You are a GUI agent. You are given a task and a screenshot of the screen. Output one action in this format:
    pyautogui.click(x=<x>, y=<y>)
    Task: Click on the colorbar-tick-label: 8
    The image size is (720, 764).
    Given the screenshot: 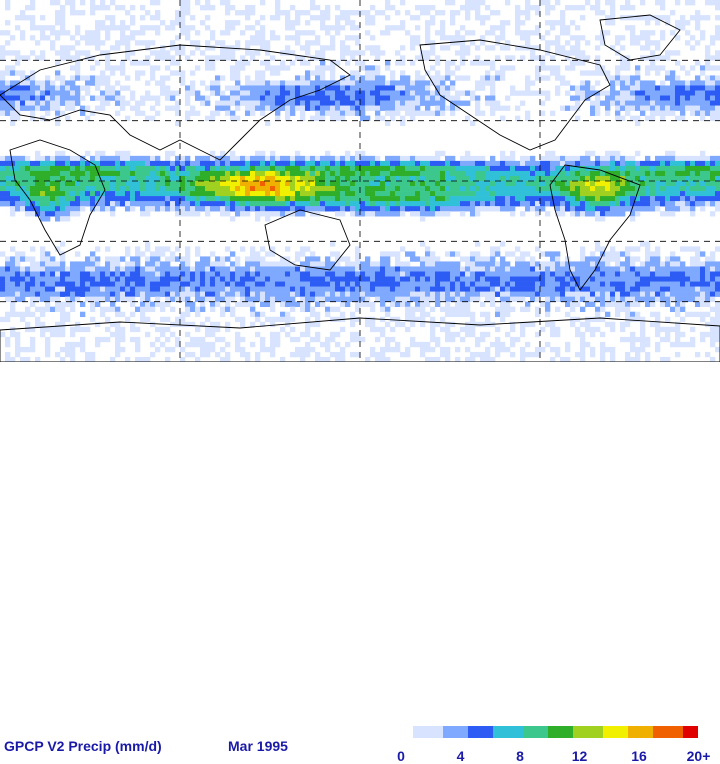 What is the action you would take?
    pyautogui.click(x=520, y=756)
    